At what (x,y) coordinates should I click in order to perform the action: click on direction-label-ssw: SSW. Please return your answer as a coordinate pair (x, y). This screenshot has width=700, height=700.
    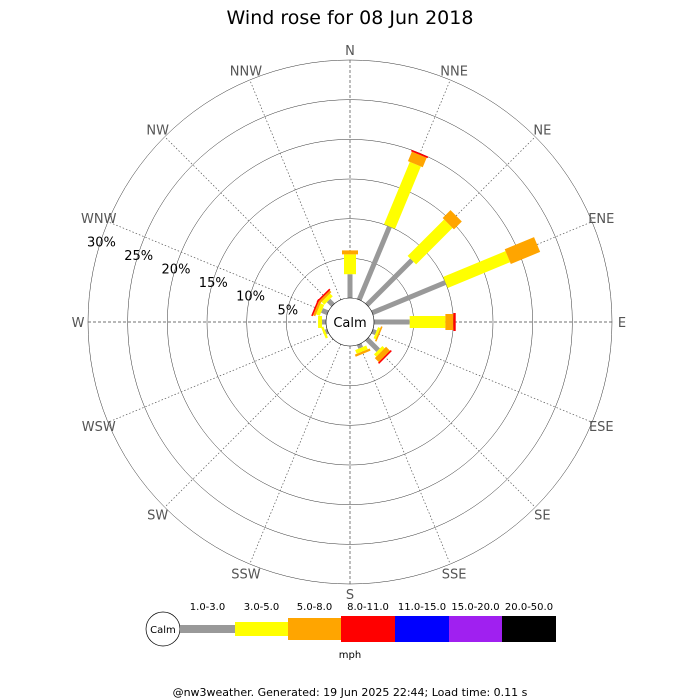
    Looking at the image, I should click on (246, 574).